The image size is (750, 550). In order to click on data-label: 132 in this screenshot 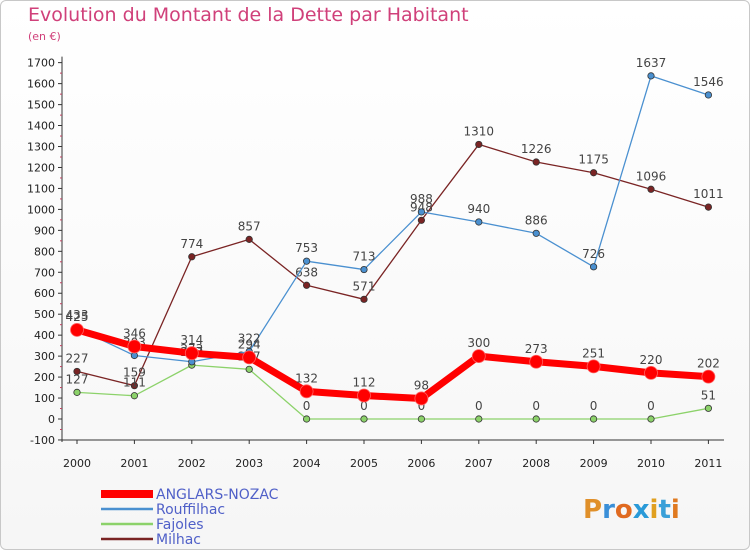, I will do `click(306, 378)`.